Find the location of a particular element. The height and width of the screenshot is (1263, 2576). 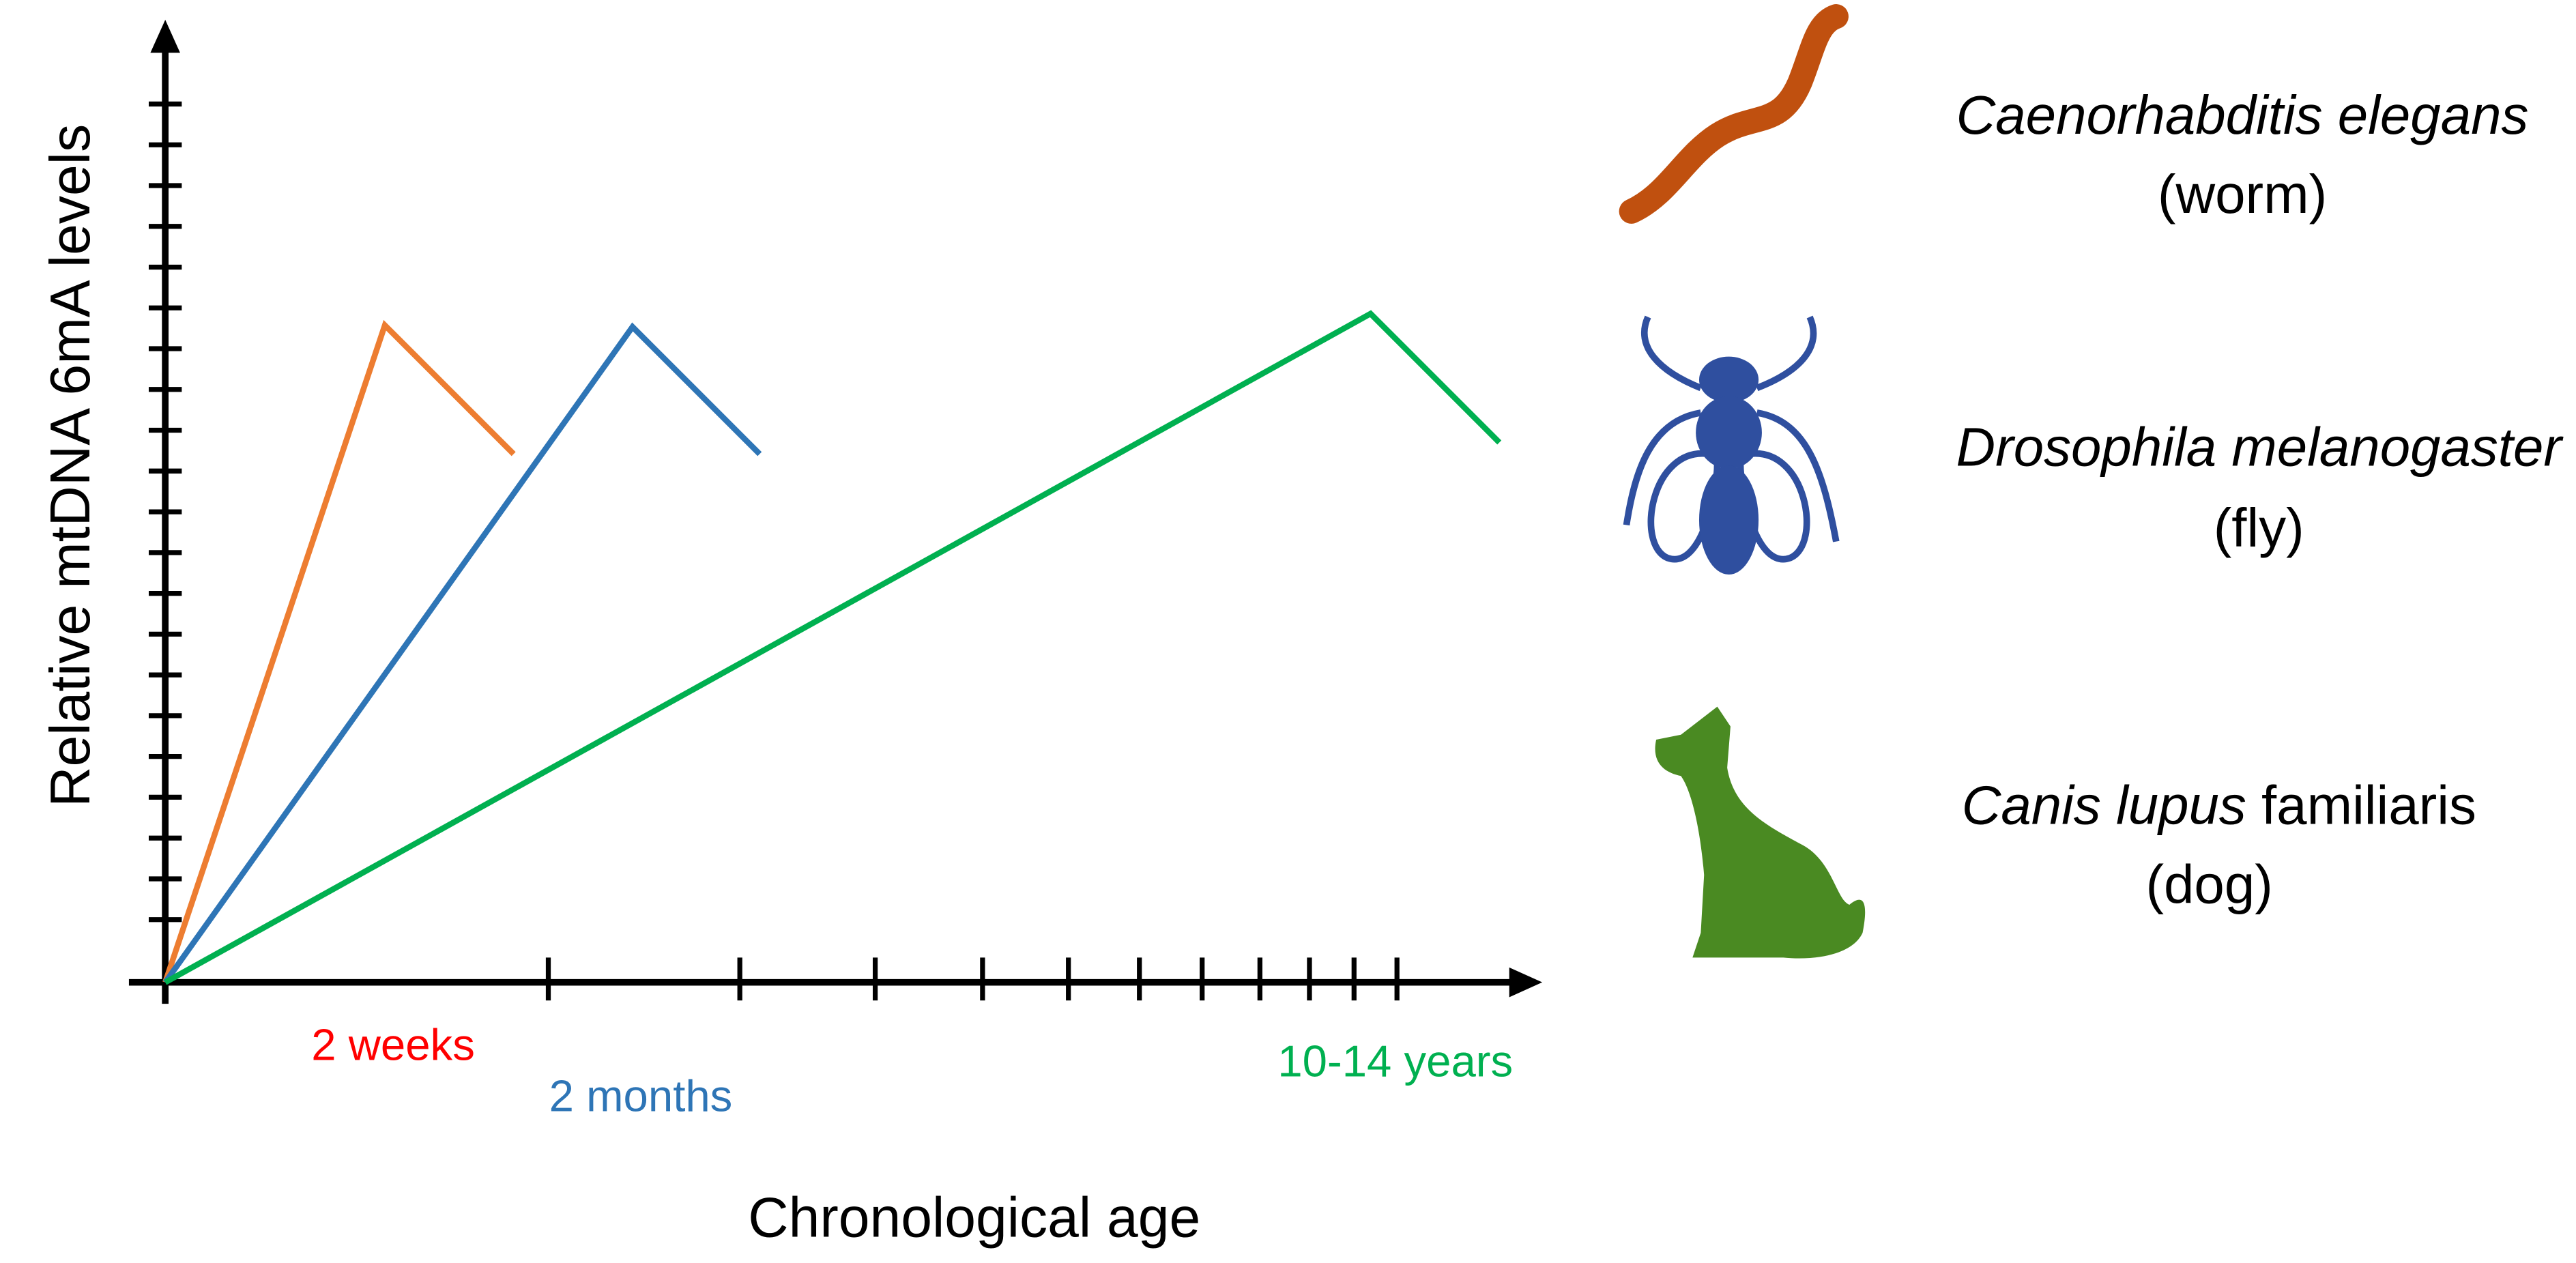

species-latin: Caenorhabditis elegans is located at coordinates (2242, 115).